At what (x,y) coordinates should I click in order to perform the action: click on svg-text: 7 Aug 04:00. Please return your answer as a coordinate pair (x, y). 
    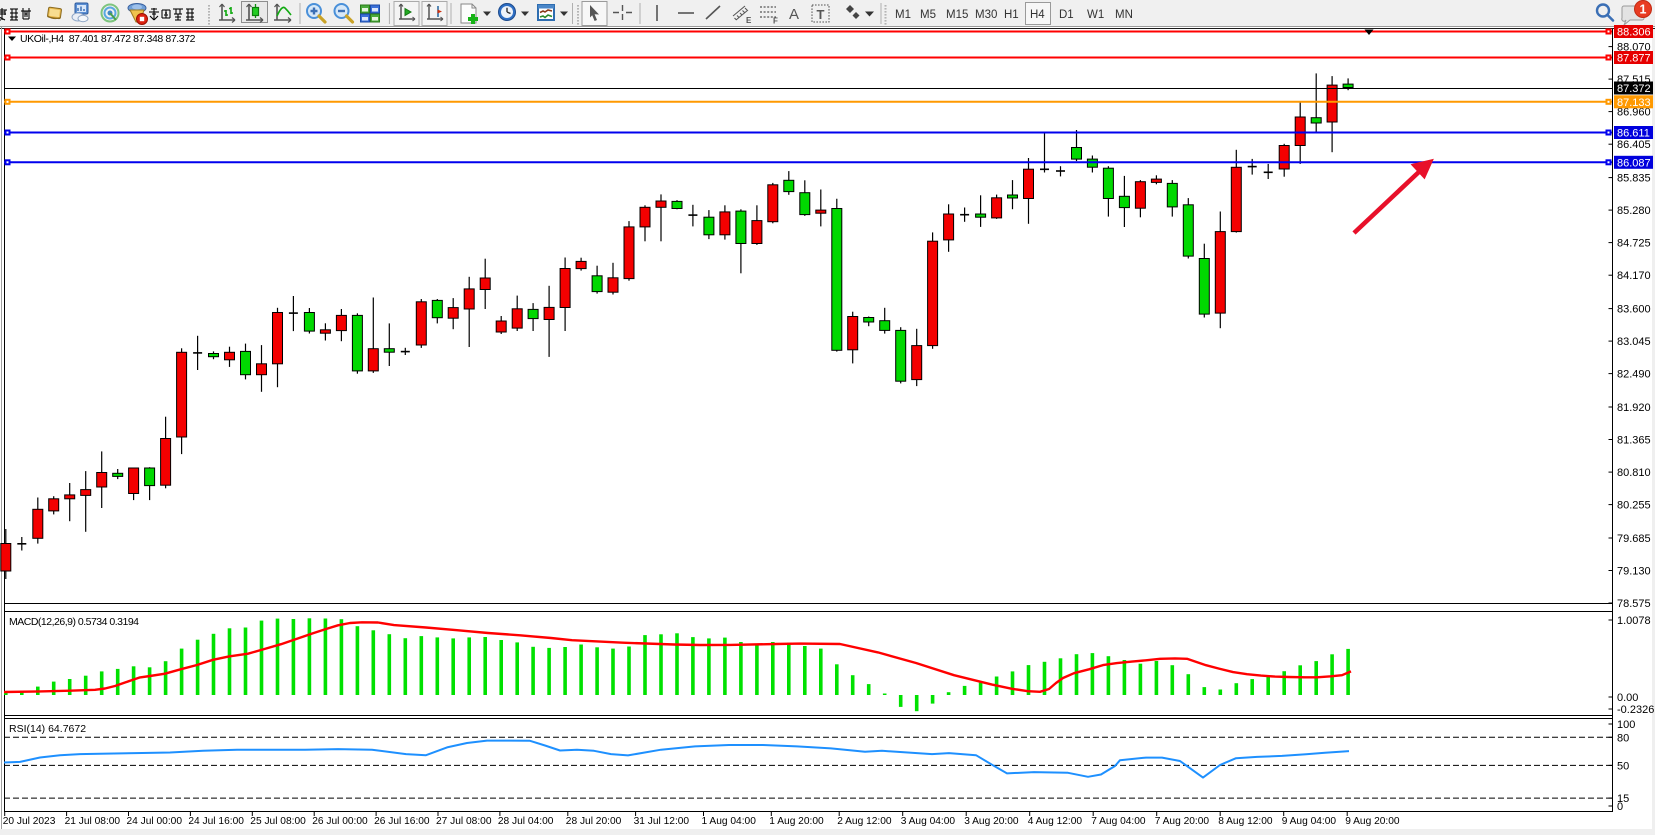
    Looking at the image, I should click on (1118, 821).